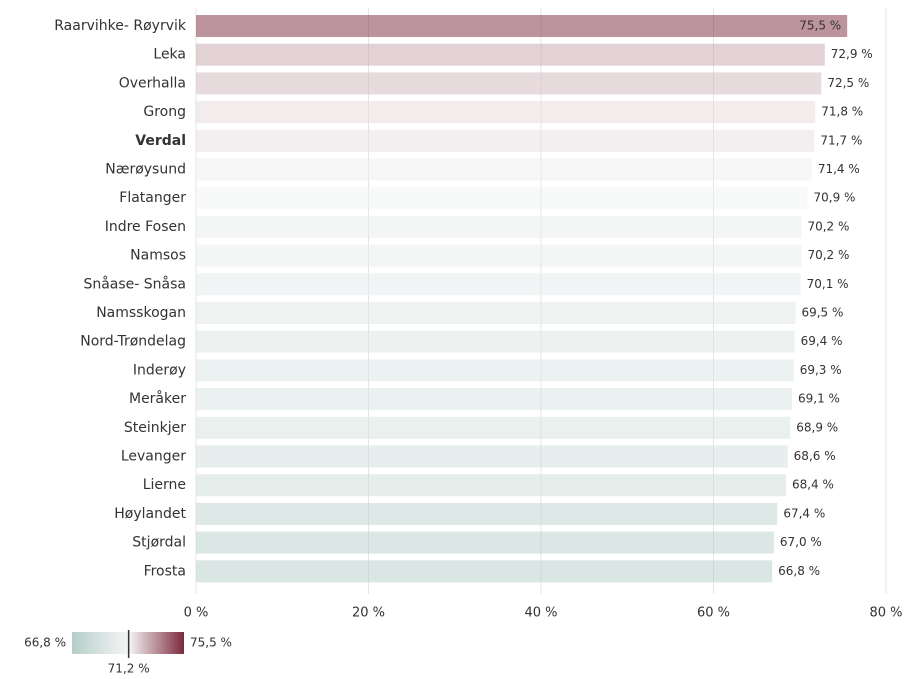 Image resolution: width=917 pixels, height=679 pixels. What do you see at coordinates (885, 613) in the screenshot?
I see `x-tick-label: 80 %` at bounding box center [885, 613].